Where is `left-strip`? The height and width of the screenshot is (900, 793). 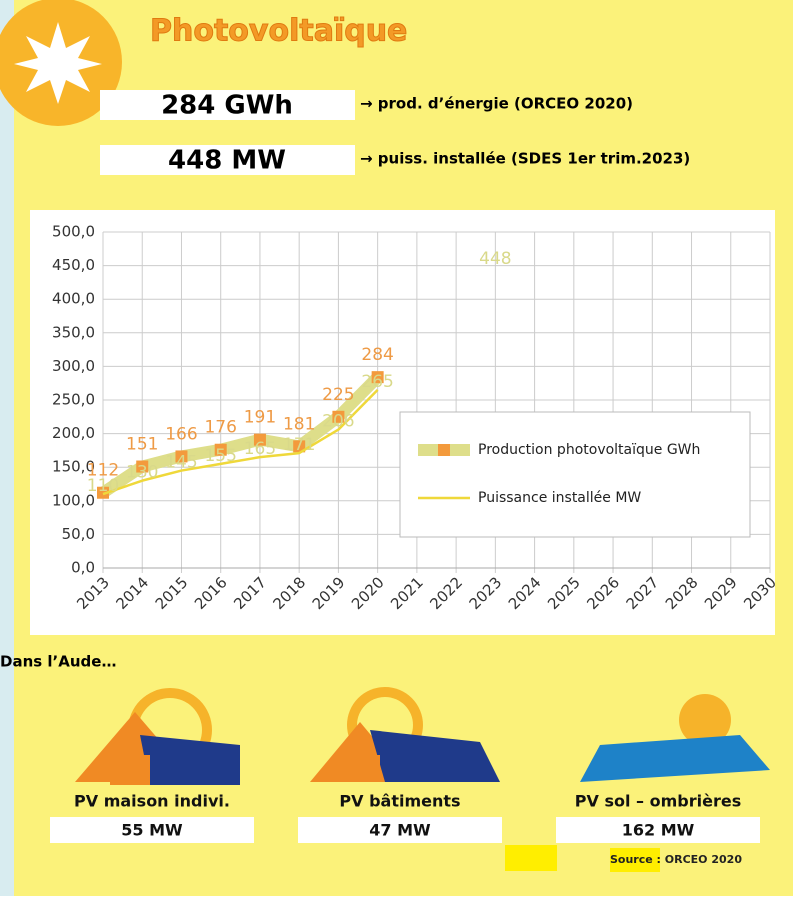
left-strip is located at coordinates (7, 448).